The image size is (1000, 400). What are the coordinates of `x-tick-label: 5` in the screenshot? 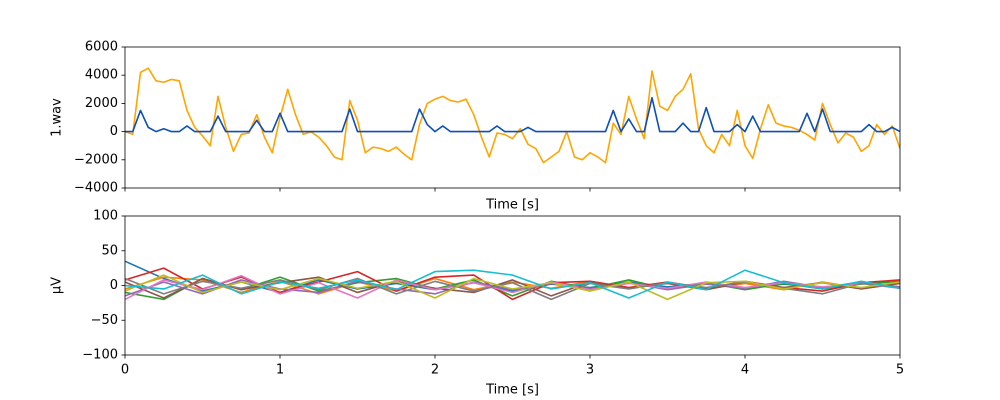 It's located at (900, 370).